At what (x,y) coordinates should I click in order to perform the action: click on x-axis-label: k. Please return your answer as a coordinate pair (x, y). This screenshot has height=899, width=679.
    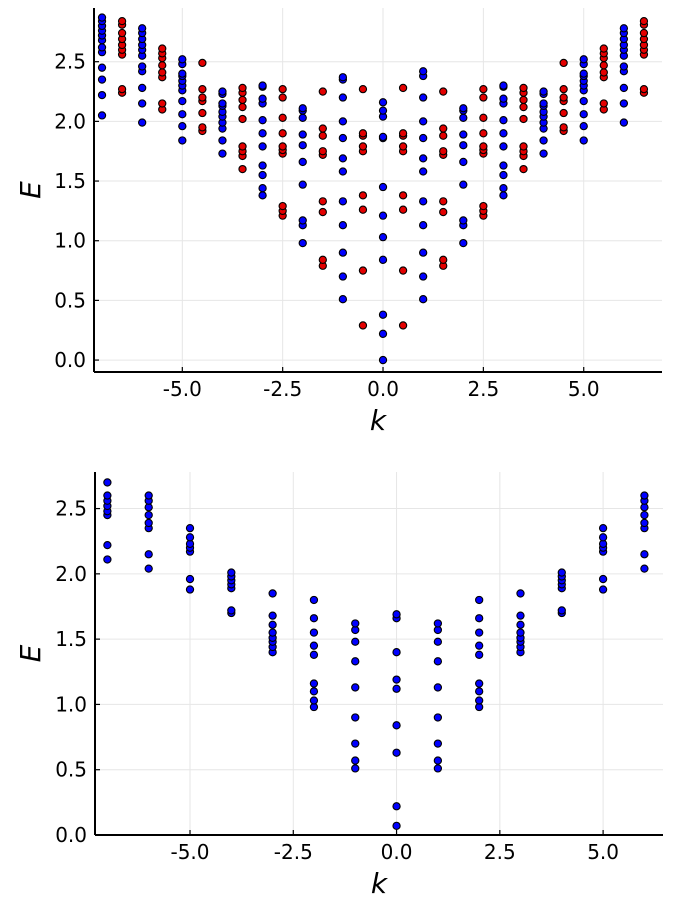
    Looking at the image, I should click on (379, 420).